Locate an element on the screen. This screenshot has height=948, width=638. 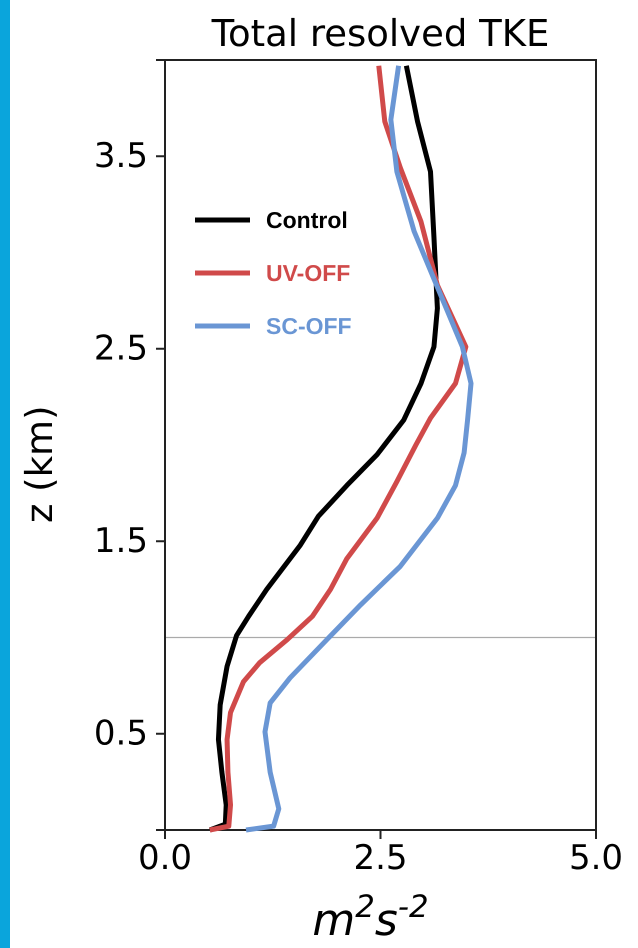
y-axis-title: z (km) is located at coordinates (39, 464).